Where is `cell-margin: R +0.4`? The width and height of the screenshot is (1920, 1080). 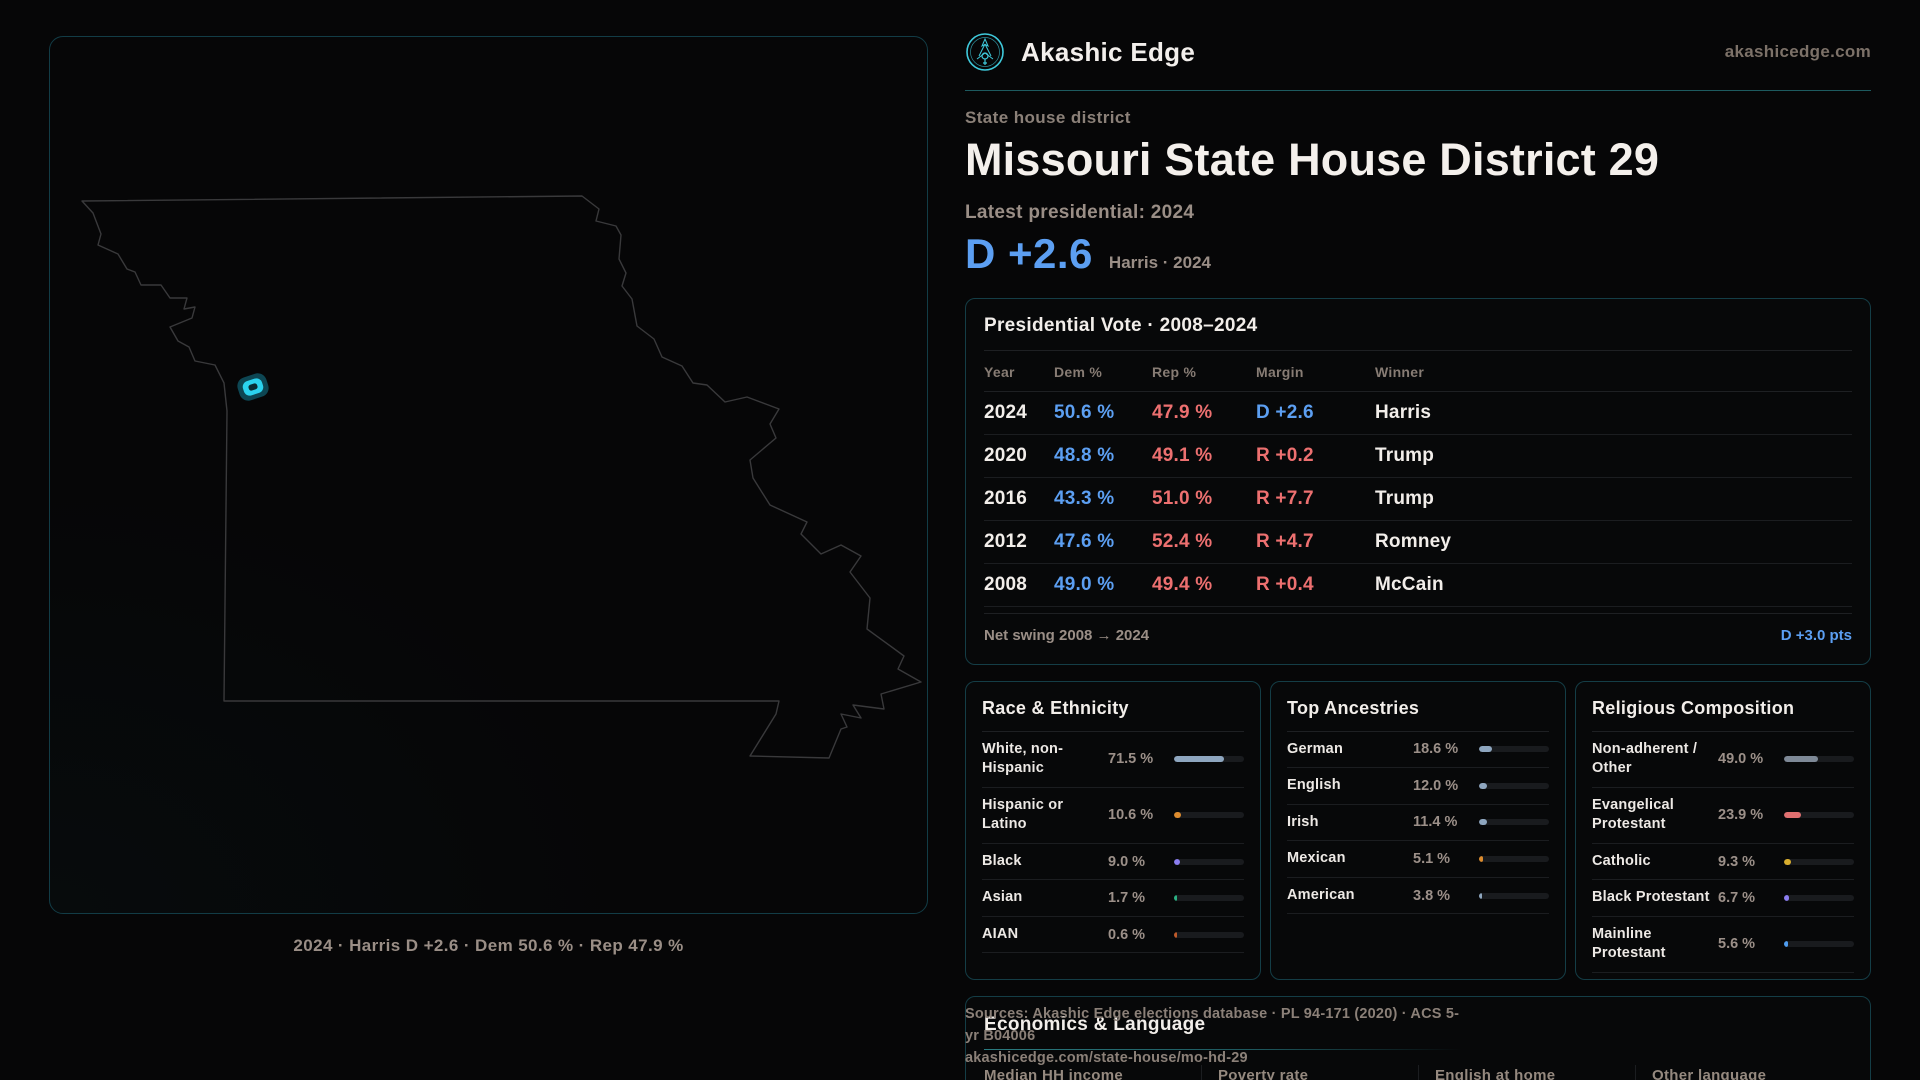
cell-margin: R +0.4 is located at coordinates (1285, 584).